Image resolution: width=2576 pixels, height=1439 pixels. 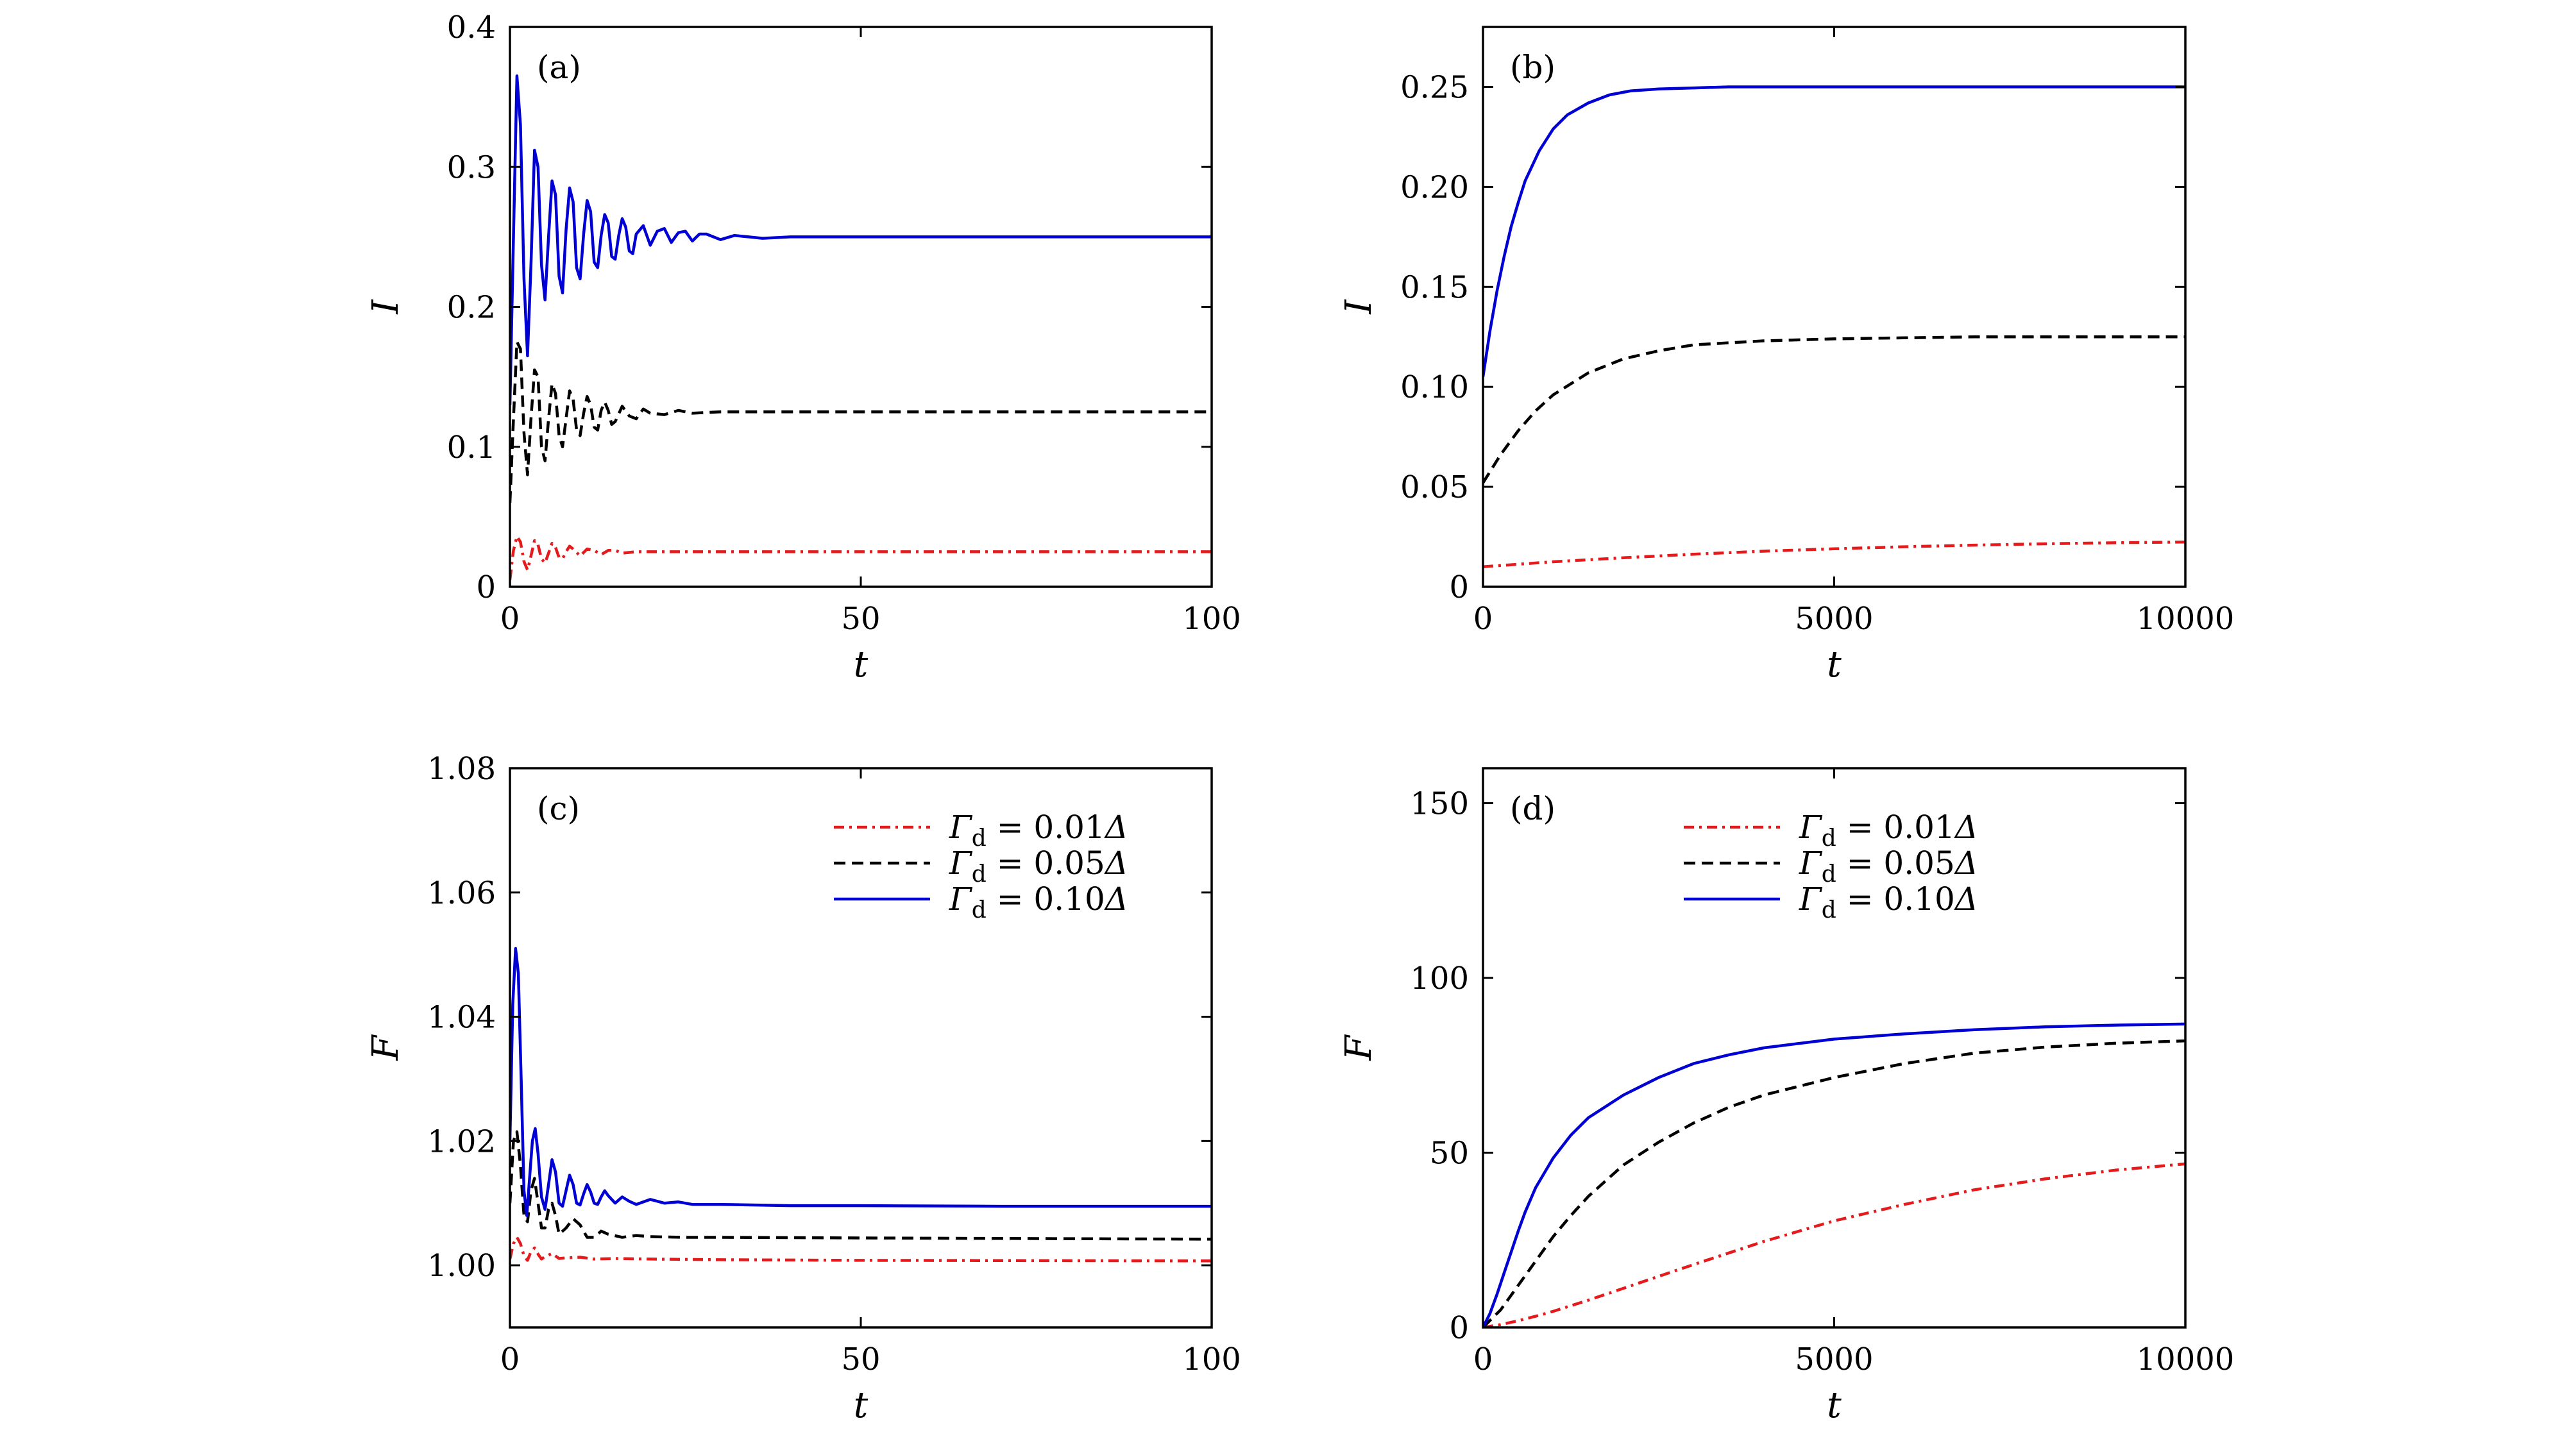 I want to click on y-tick-label: 1.00, so click(x=461, y=1266).